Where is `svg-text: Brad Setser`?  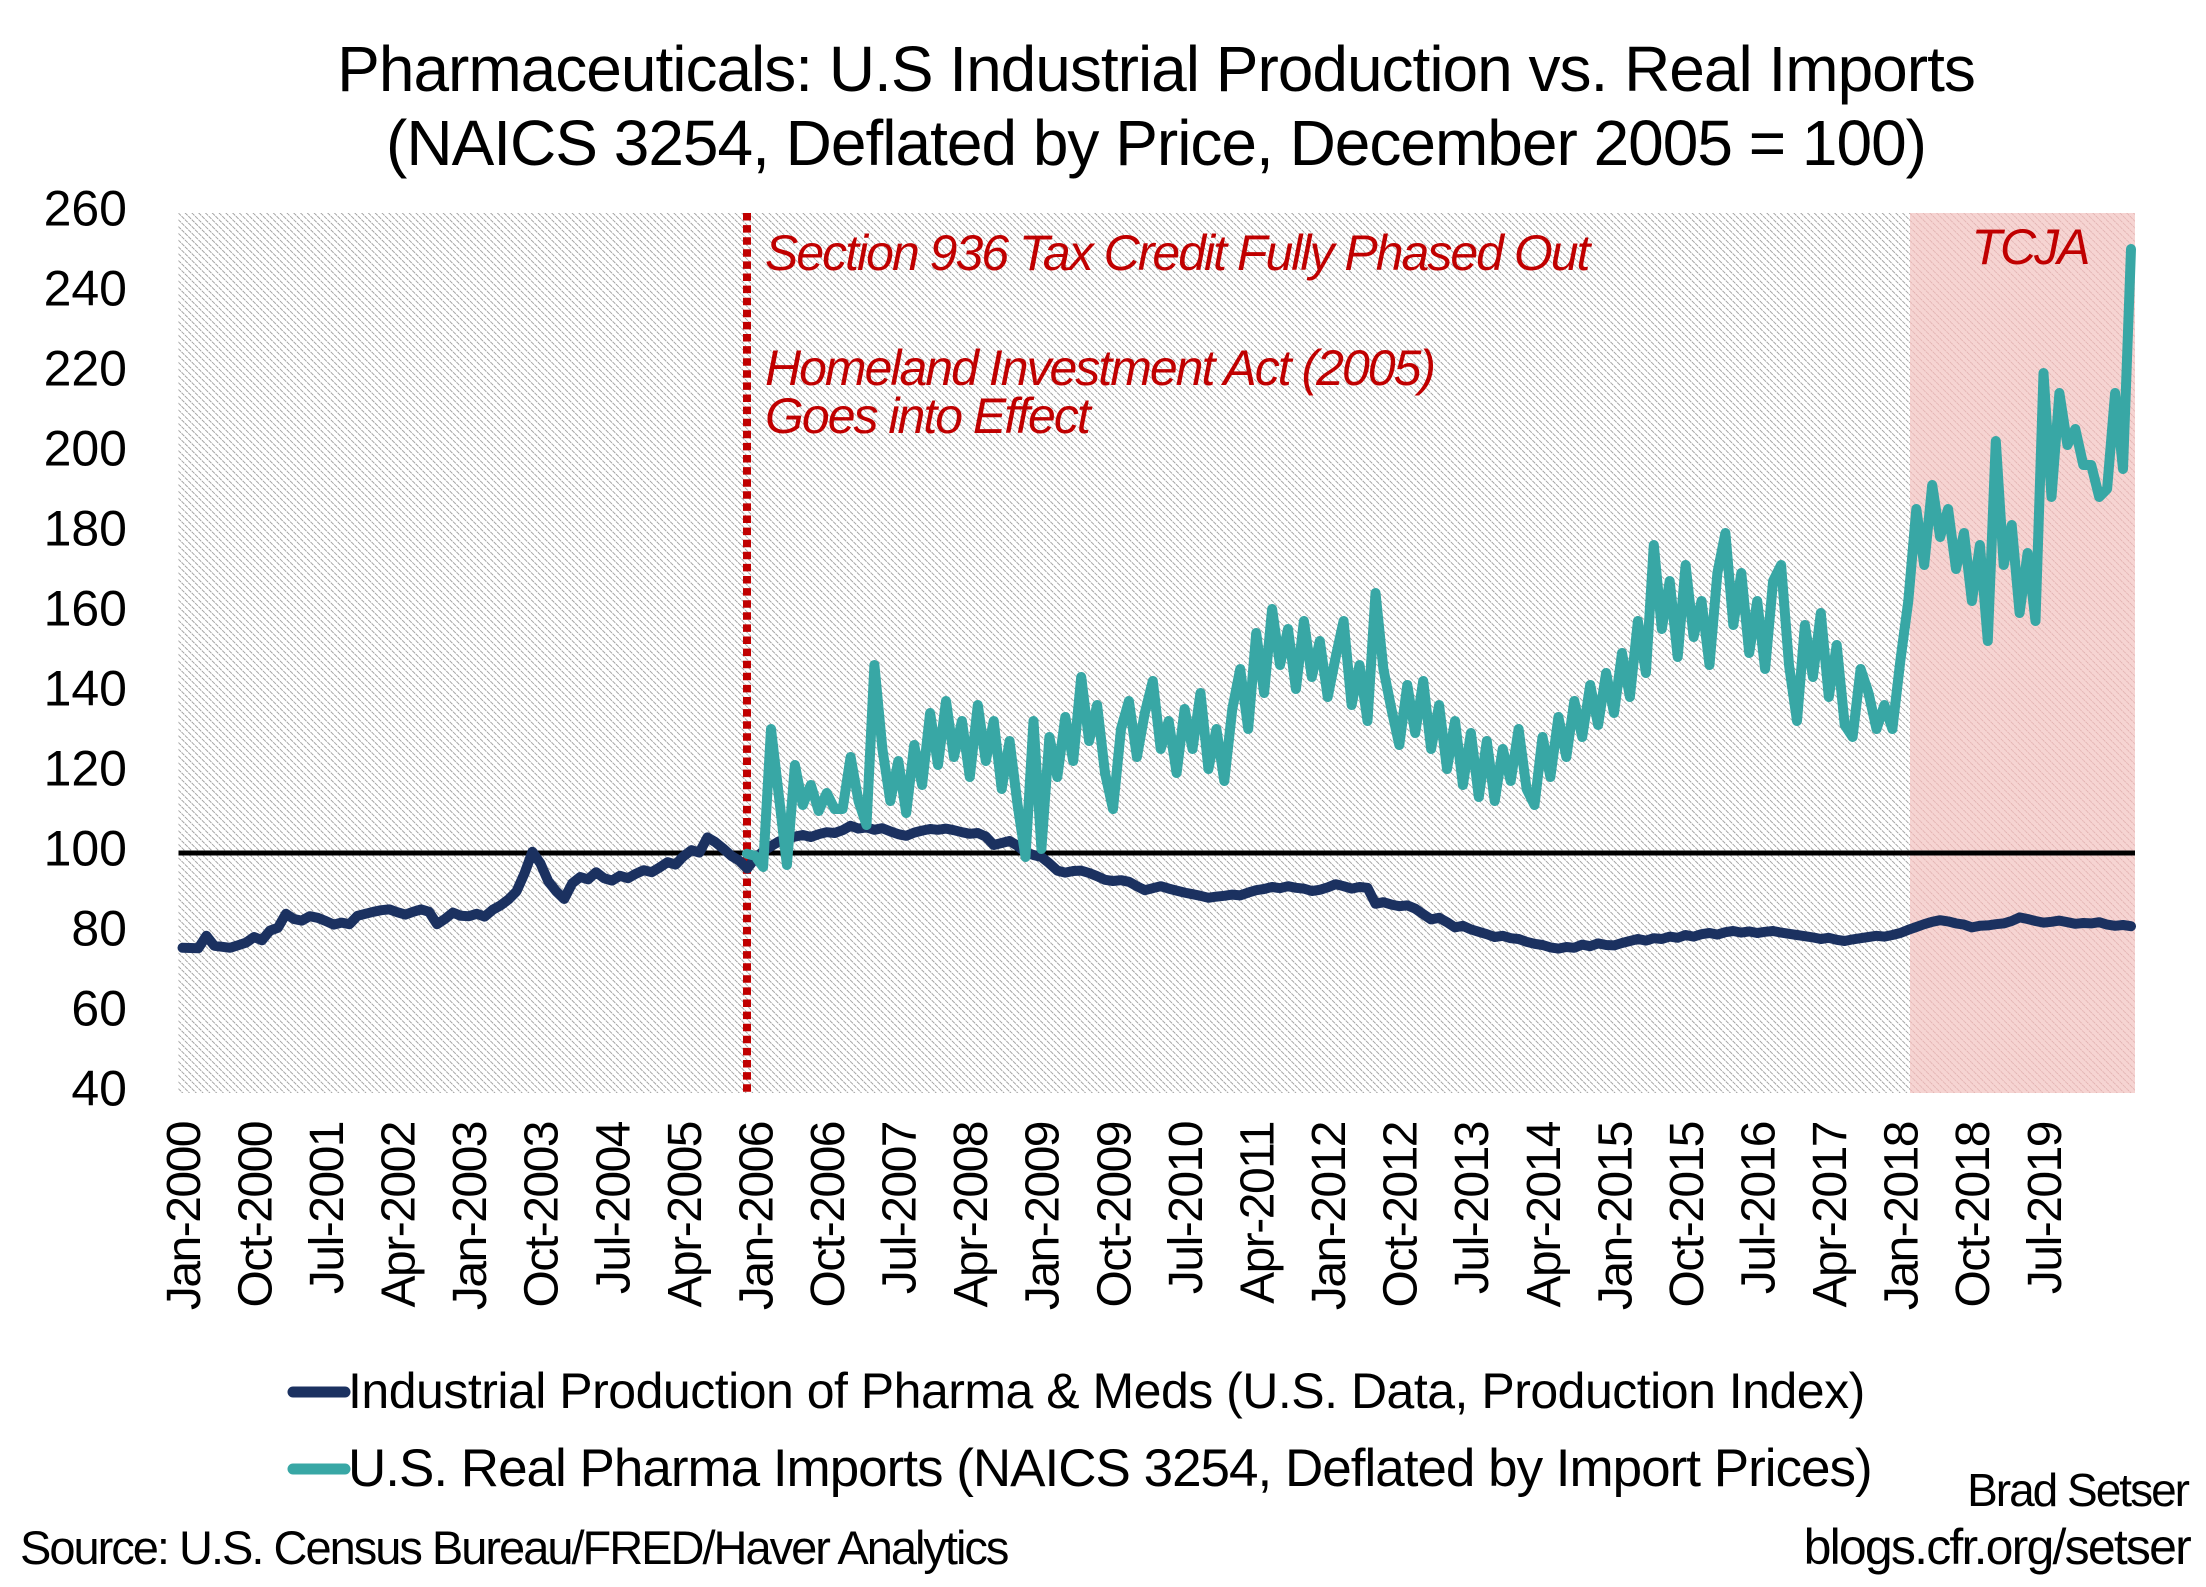
svg-text: Brad Setser is located at coordinates (2078, 1490).